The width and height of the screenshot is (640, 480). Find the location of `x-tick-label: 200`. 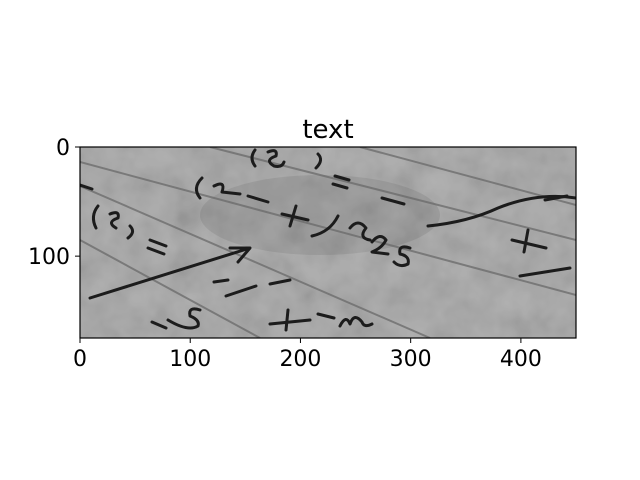

x-tick-label: 200 is located at coordinates (300, 359).